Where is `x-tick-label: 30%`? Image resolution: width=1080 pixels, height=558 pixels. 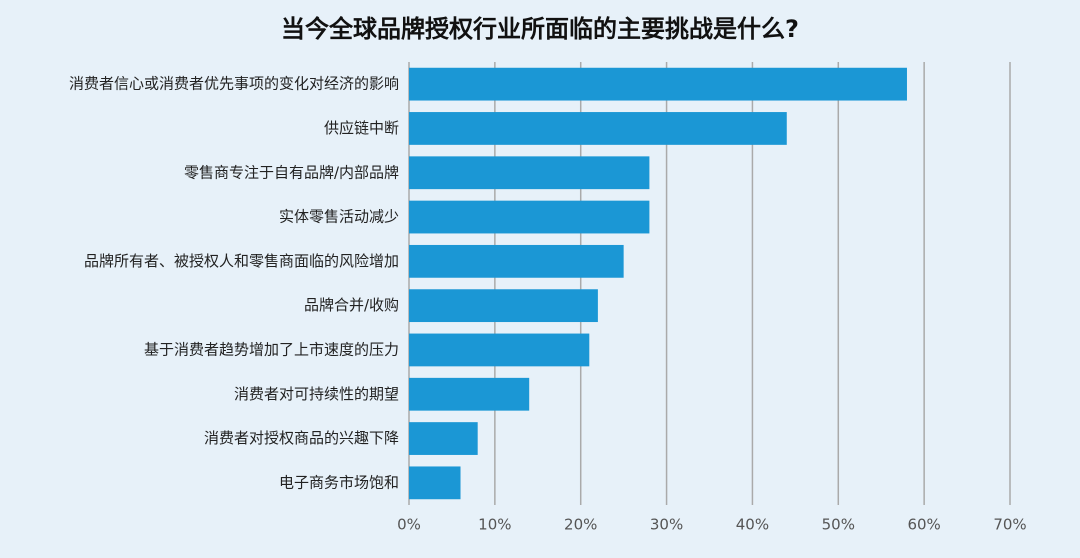 x-tick-label: 30% is located at coordinates (666, 525).